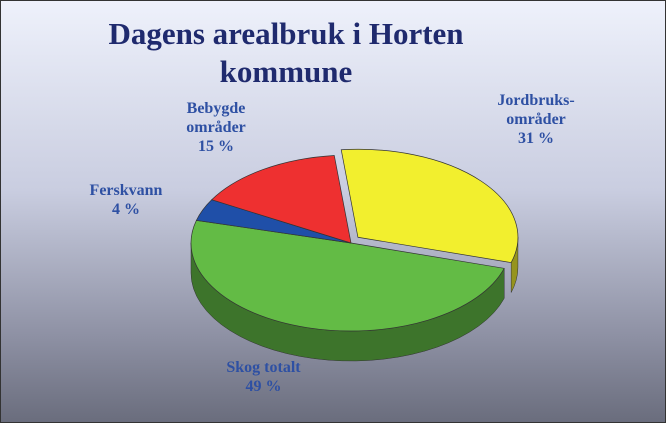  Describe the element at coordinates (286, 52) in the screenshot. I see `chart-title: Dagens arealbruk i Horten kommune` at that location.